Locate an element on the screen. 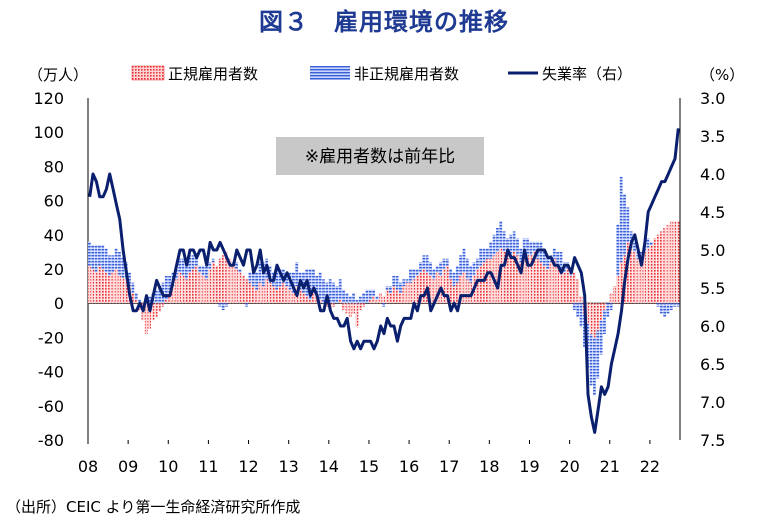 This screenshot has height=525, width=768. x-tick-label: 21 is located at coordinates (610, 466).